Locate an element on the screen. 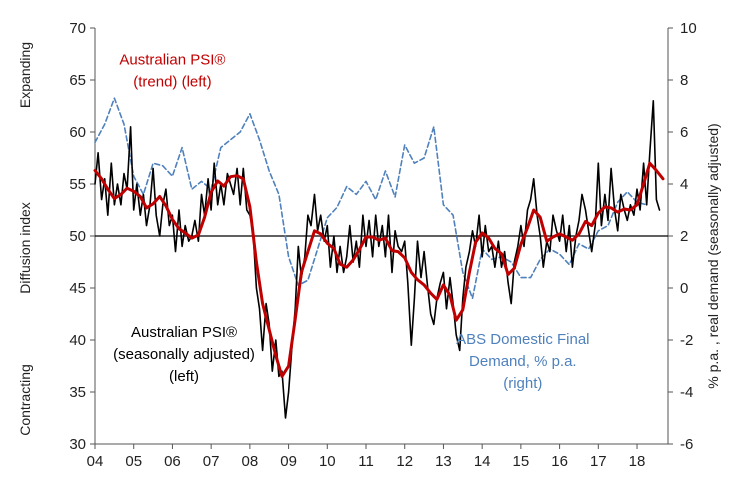 The image size is (733, 495). x-tick-label: 12 is located at coordinates (404, 461).